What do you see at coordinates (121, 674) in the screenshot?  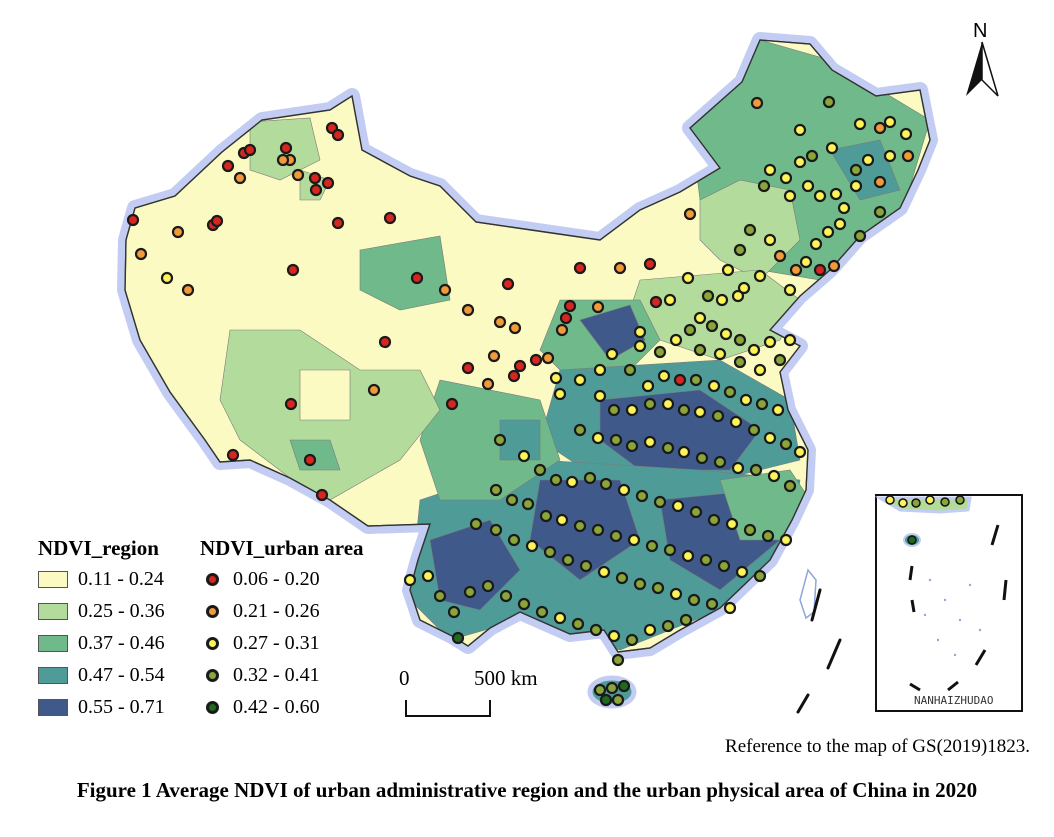 I see `legend-label: 0.47 - 0.54` at bounding box center [121, 674].